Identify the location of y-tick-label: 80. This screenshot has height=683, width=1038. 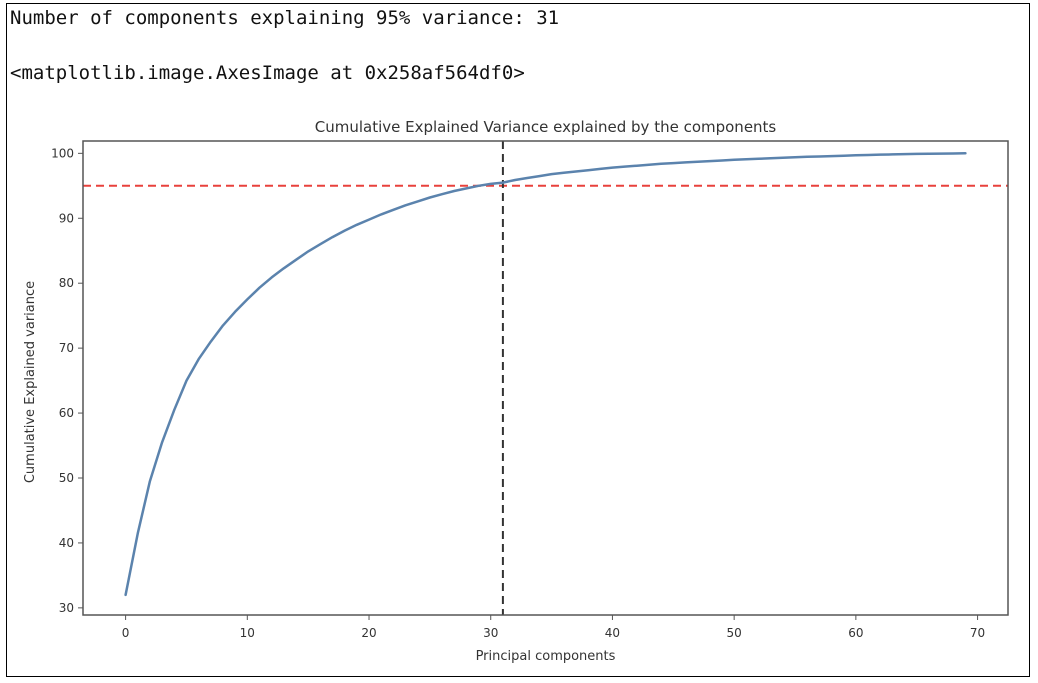
(66, 283).